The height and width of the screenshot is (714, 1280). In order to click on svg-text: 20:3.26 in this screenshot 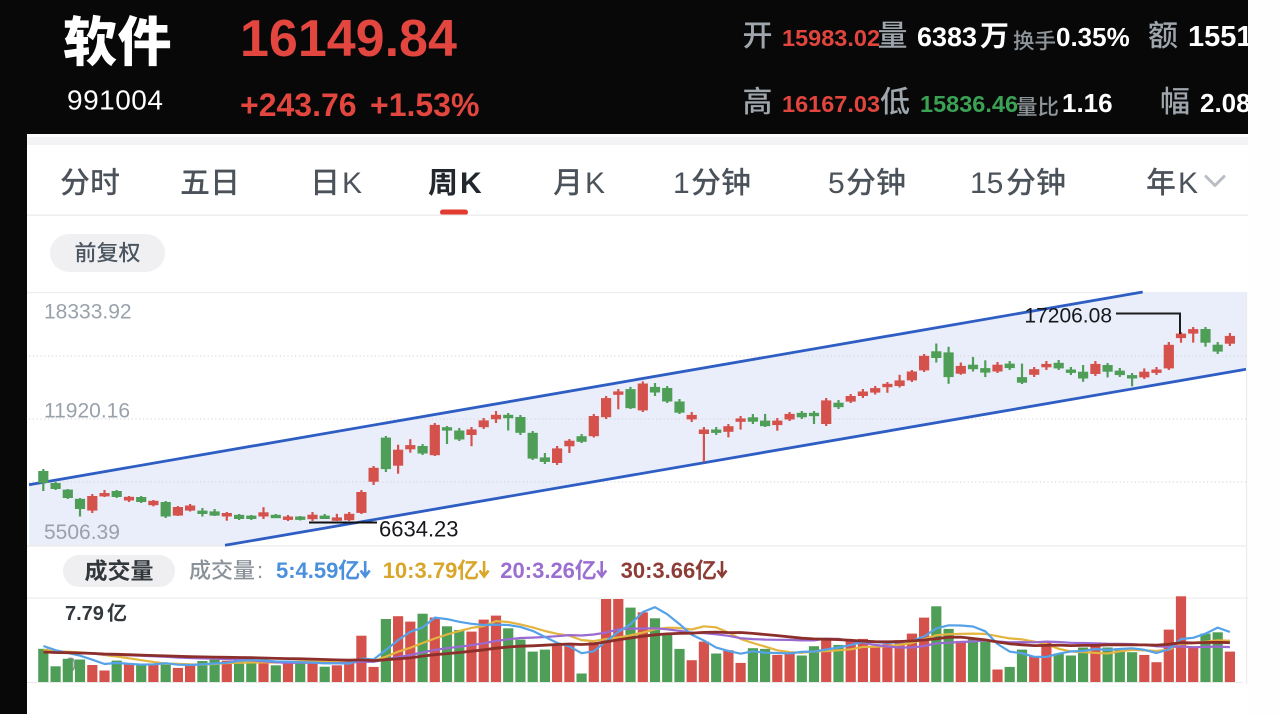, I will do `click(537, 570)`.